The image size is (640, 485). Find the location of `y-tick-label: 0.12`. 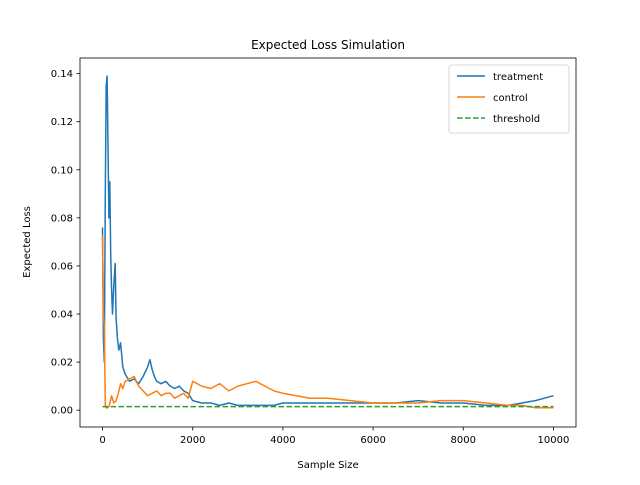

y-tick-label: 0.12 is located at coordinates (62, 122).